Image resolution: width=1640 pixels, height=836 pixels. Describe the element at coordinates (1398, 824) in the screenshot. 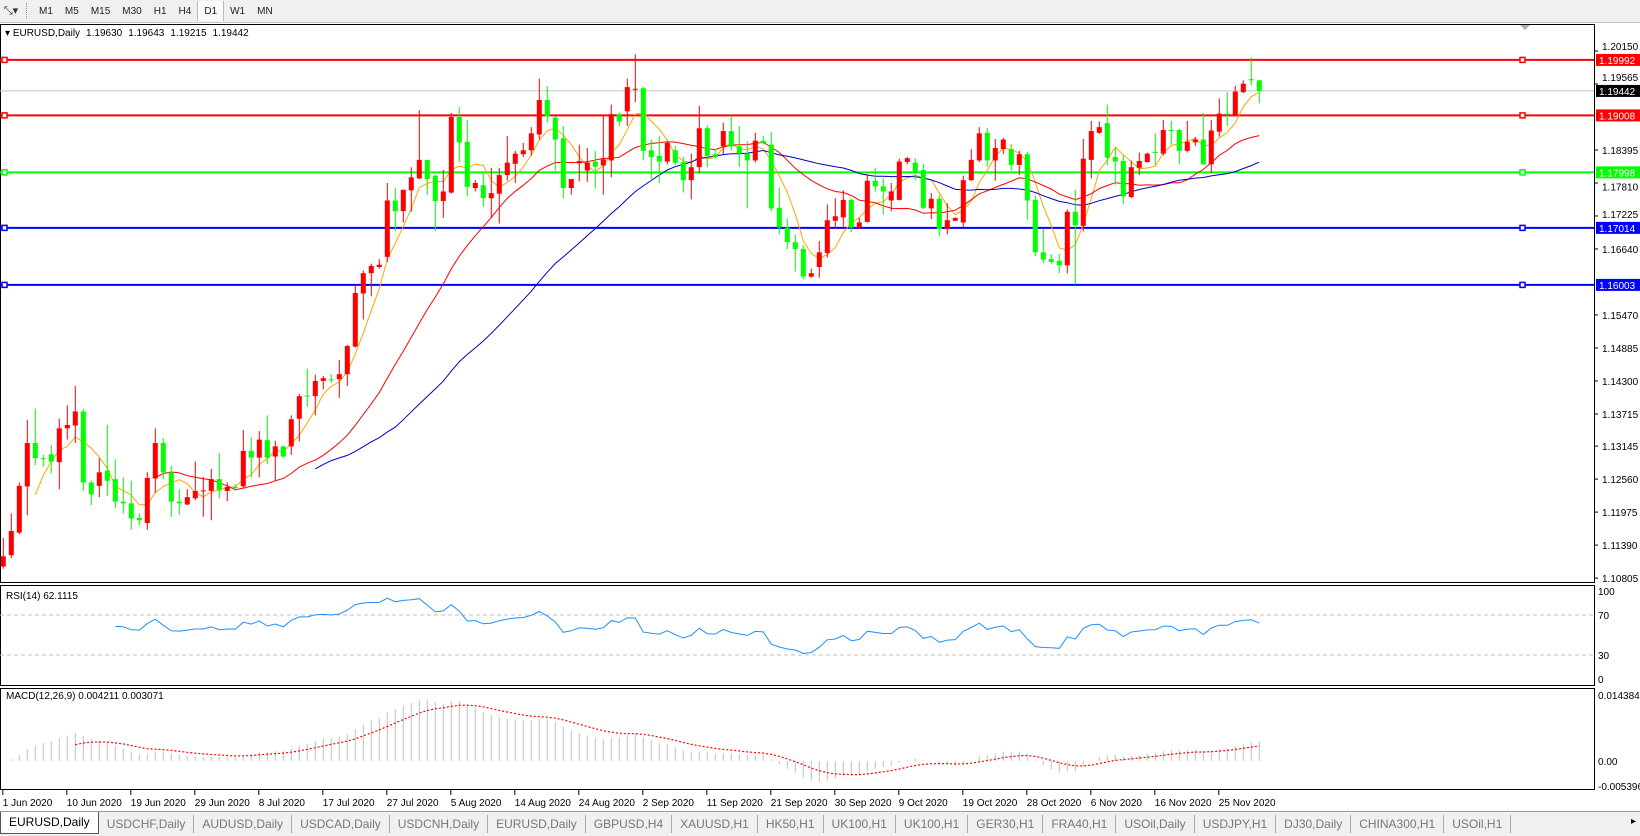

I see `chart-tab: CHINA300,H1` at that location.